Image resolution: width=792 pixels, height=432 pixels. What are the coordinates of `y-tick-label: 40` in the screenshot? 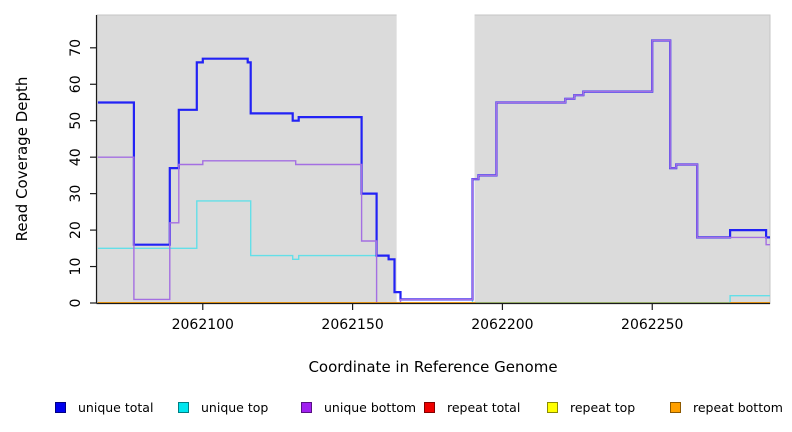 It's located at (76, 157).